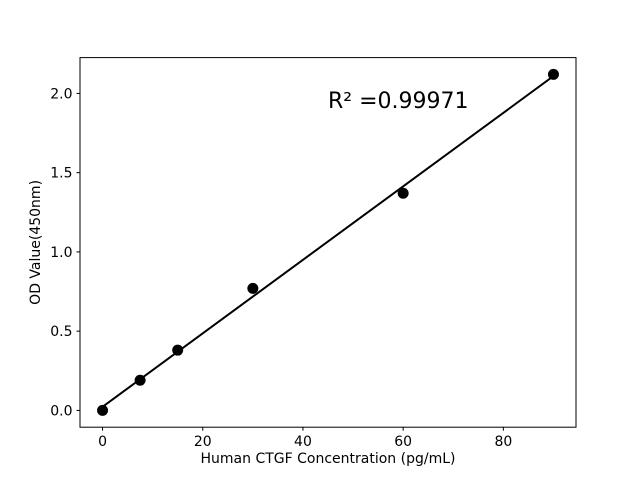 This screenshot has height=480, width=640. Describe the element at coordinates (61, 332) in the screenshot. I see `y-tick-label: 0.5` at that location.